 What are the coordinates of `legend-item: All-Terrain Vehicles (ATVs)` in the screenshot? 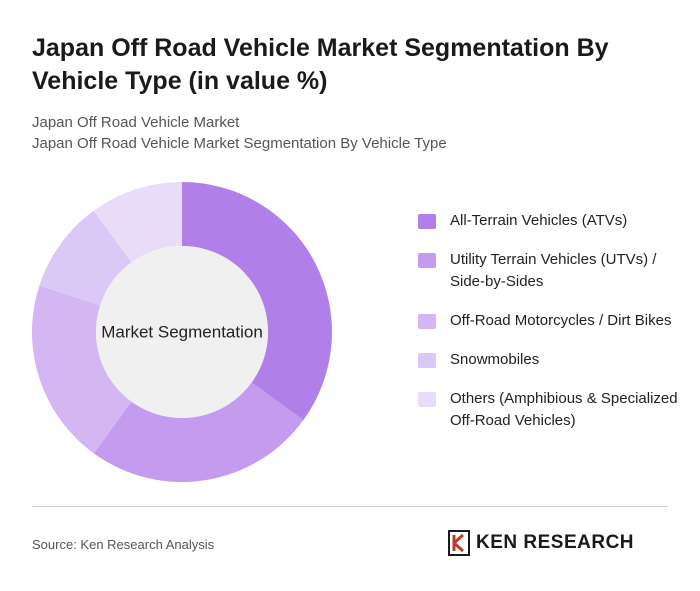 It's located at (548, 221).